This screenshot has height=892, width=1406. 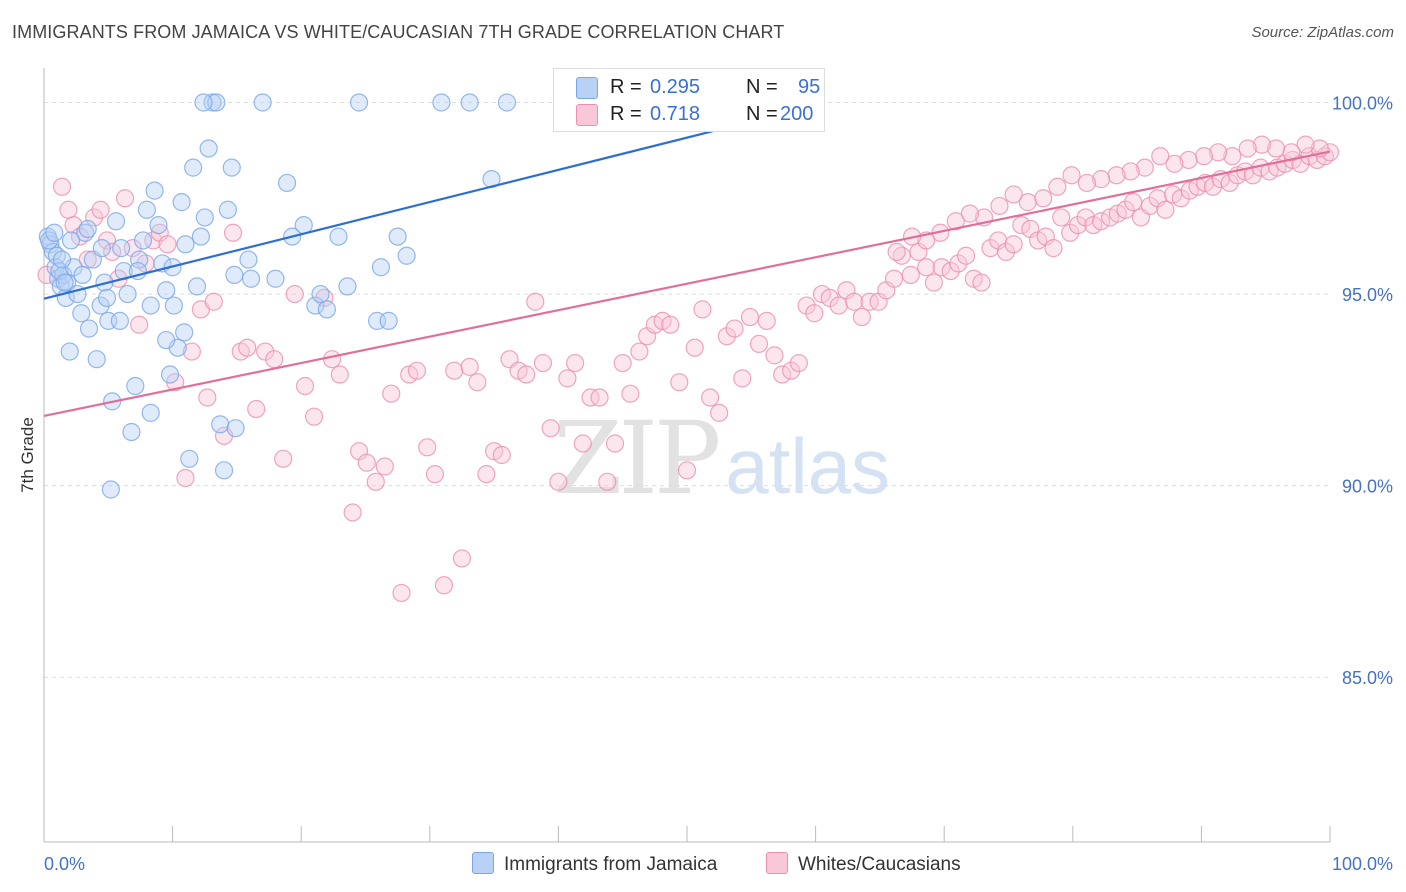 What do you see at coordinates (1362, 864) in the screenshot?
I see `x-tick-label-max: 100.0%` at bounding box center [1362, 864].